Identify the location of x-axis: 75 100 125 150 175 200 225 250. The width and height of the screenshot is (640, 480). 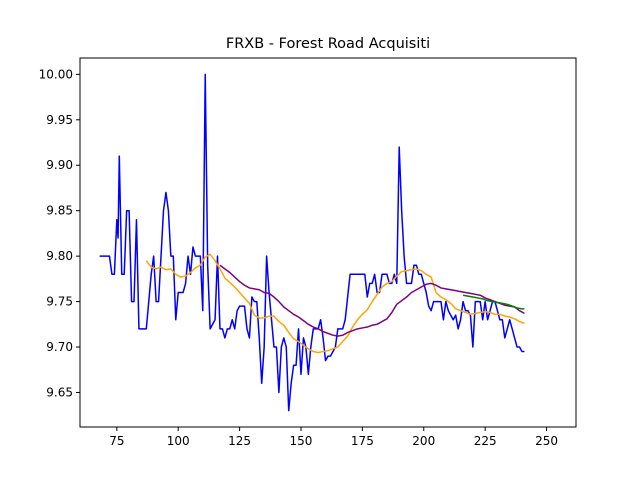
(333, 437).